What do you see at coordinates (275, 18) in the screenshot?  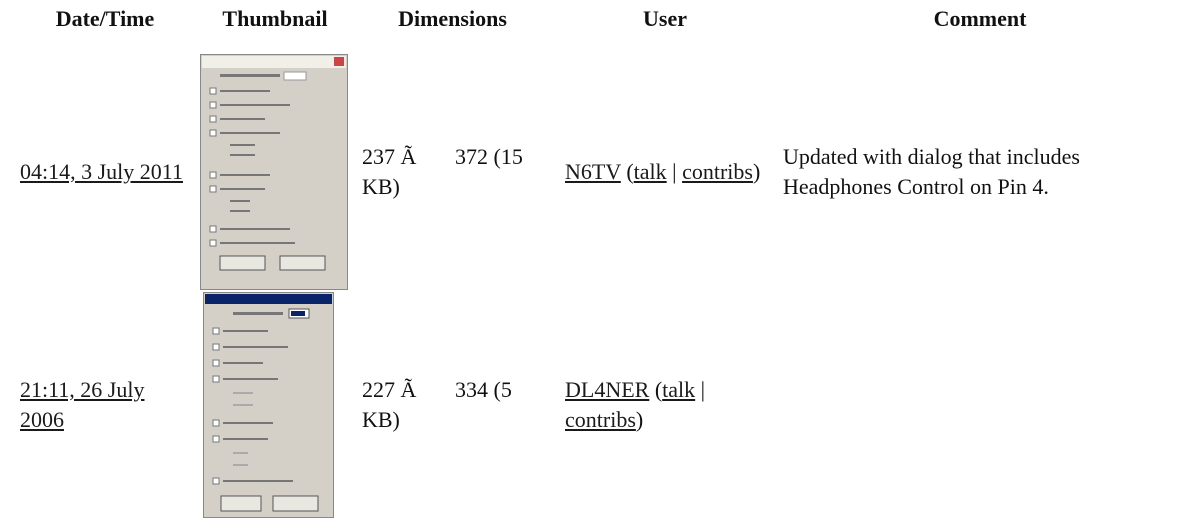 I see `column-header: Thumbnail` at bounding box center [275, 18].